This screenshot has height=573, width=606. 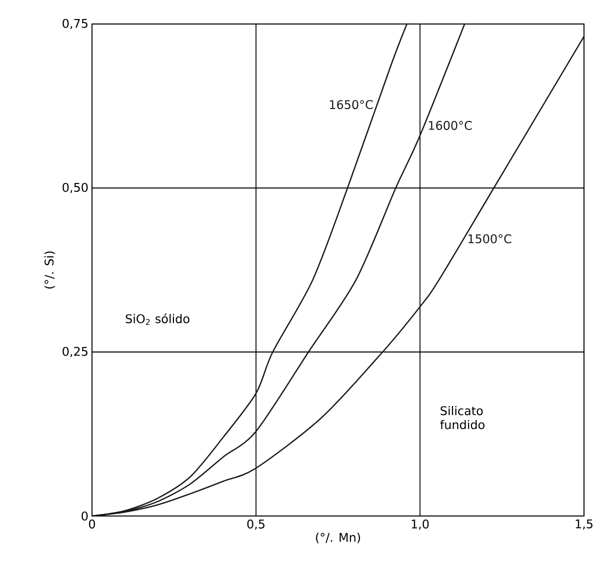 What do you see at coordinates (420, 525) in the screenshot?
I see `x-tick-label: 1,0` at bounding box center [420, 525].